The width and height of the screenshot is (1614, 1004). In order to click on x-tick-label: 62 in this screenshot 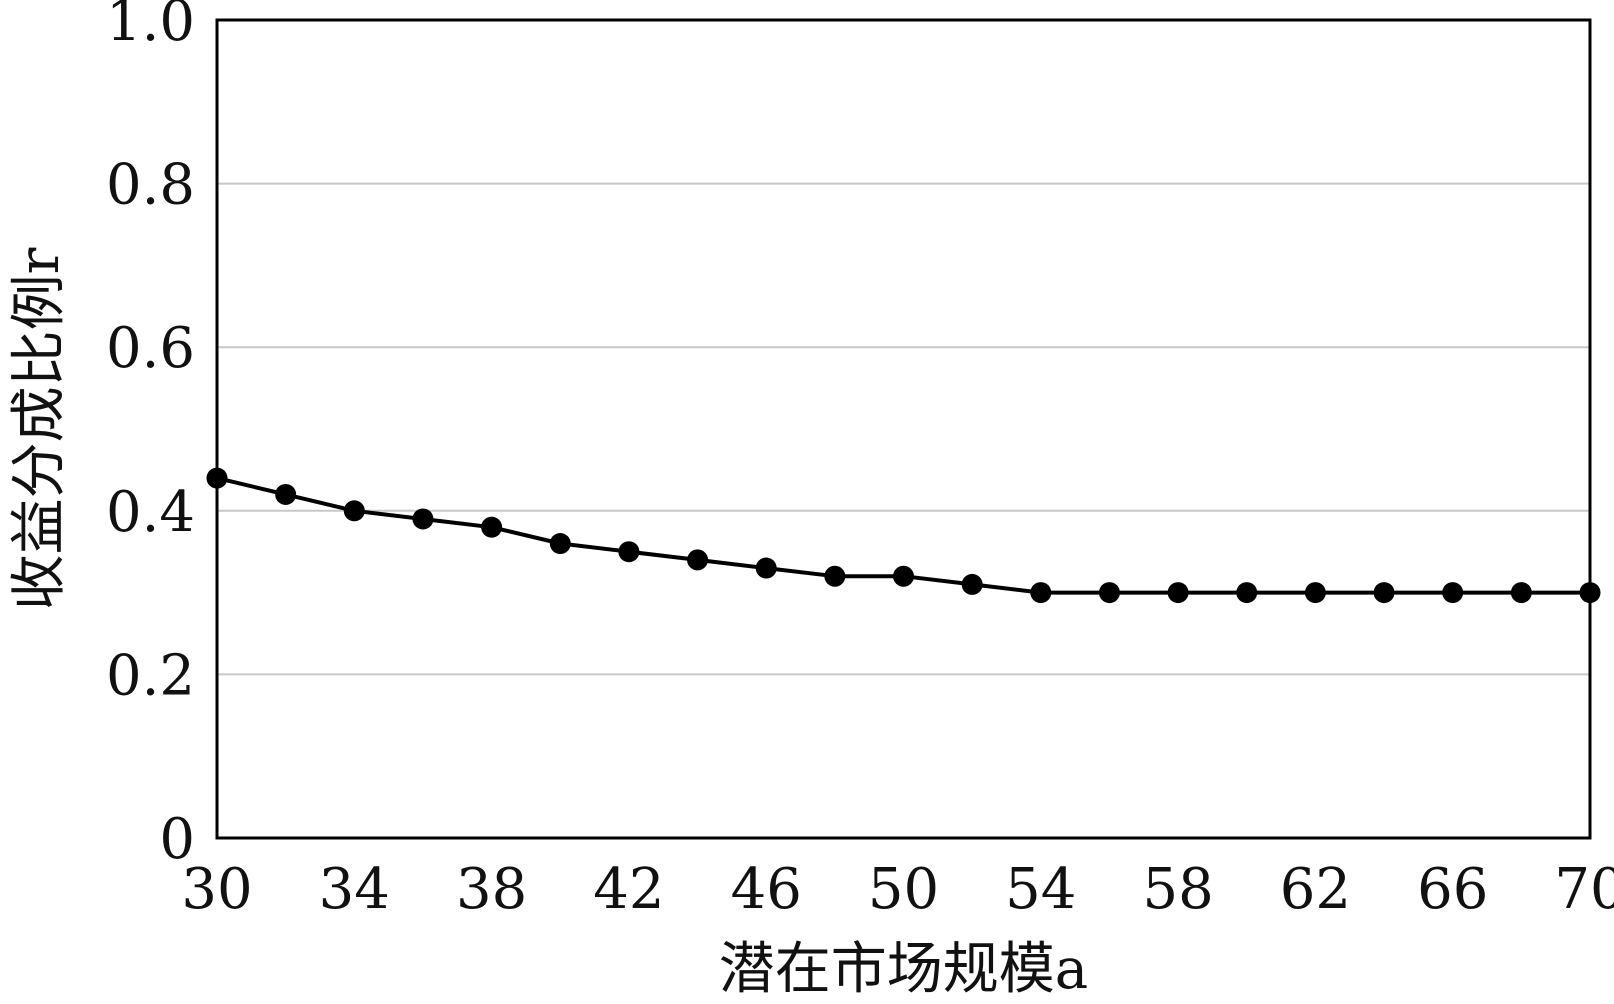, I will do `click(1315, 889)`.